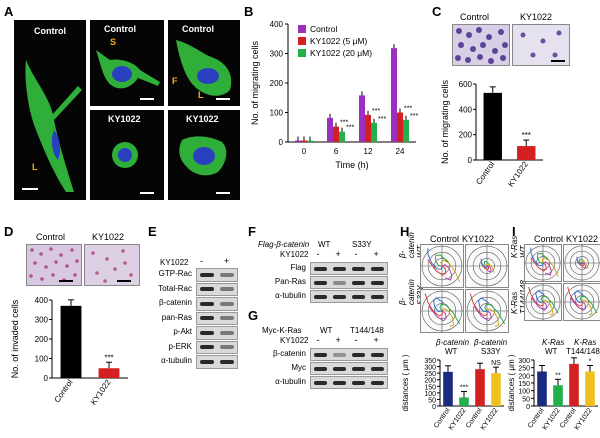 This screenshot has height=438, width=600. I want to click on group-label-2: K-Ras, so click(585, 342).